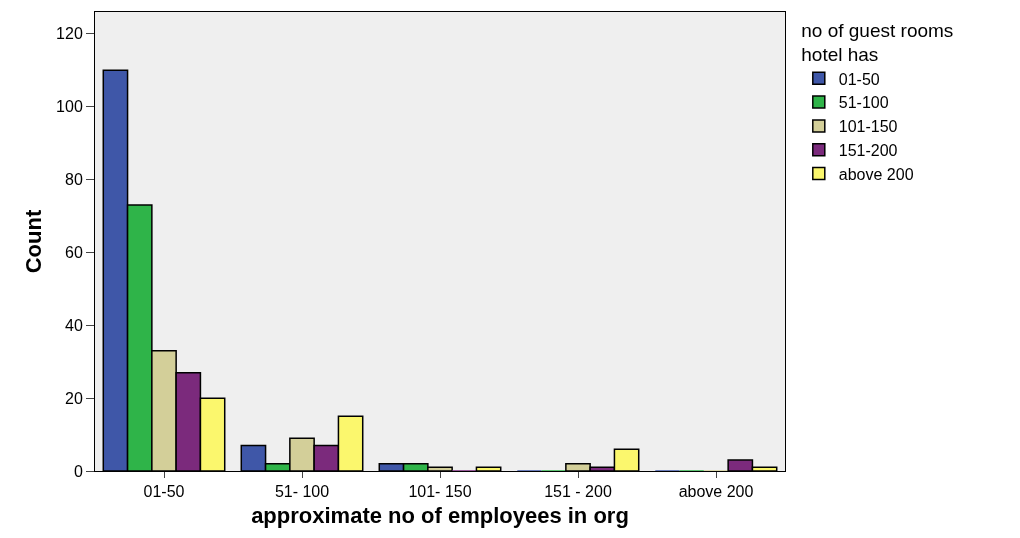 This screenshot has width=1020, height=538. Describe the element at coordinates (859, 79) in the screenshot. I see `legend-label: 01-50` at that location.